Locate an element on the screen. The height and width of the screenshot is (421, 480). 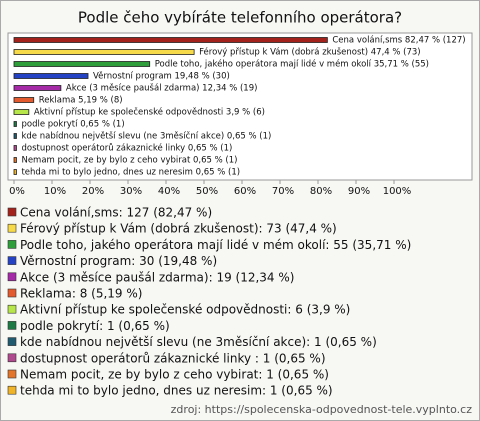
legend-label: Věrnostní program: 30 (19,48 %) is located at coordinates (118, 261).